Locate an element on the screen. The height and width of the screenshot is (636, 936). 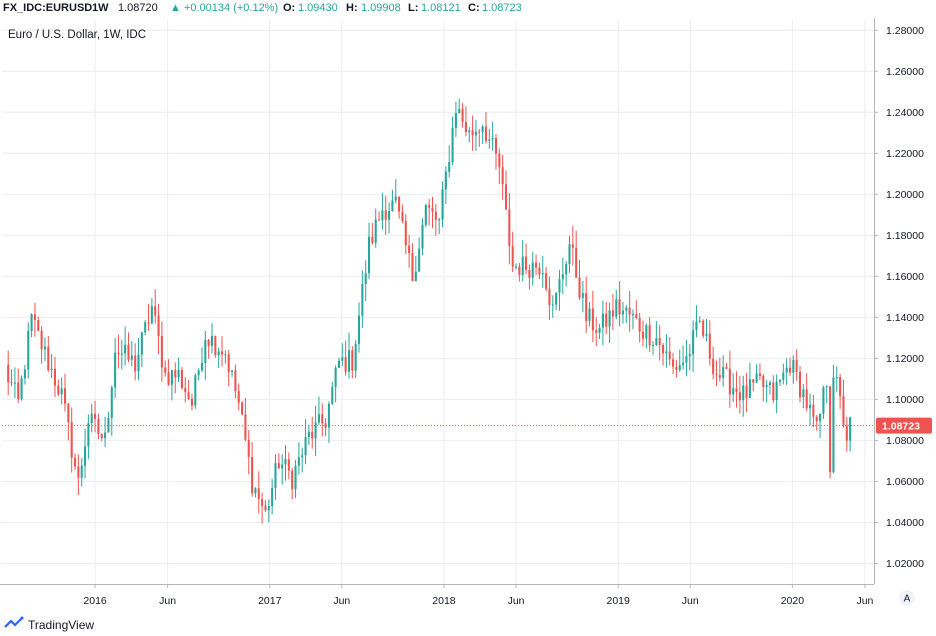
last-price-label: 1.08723 is located at coordinates (901, 427).